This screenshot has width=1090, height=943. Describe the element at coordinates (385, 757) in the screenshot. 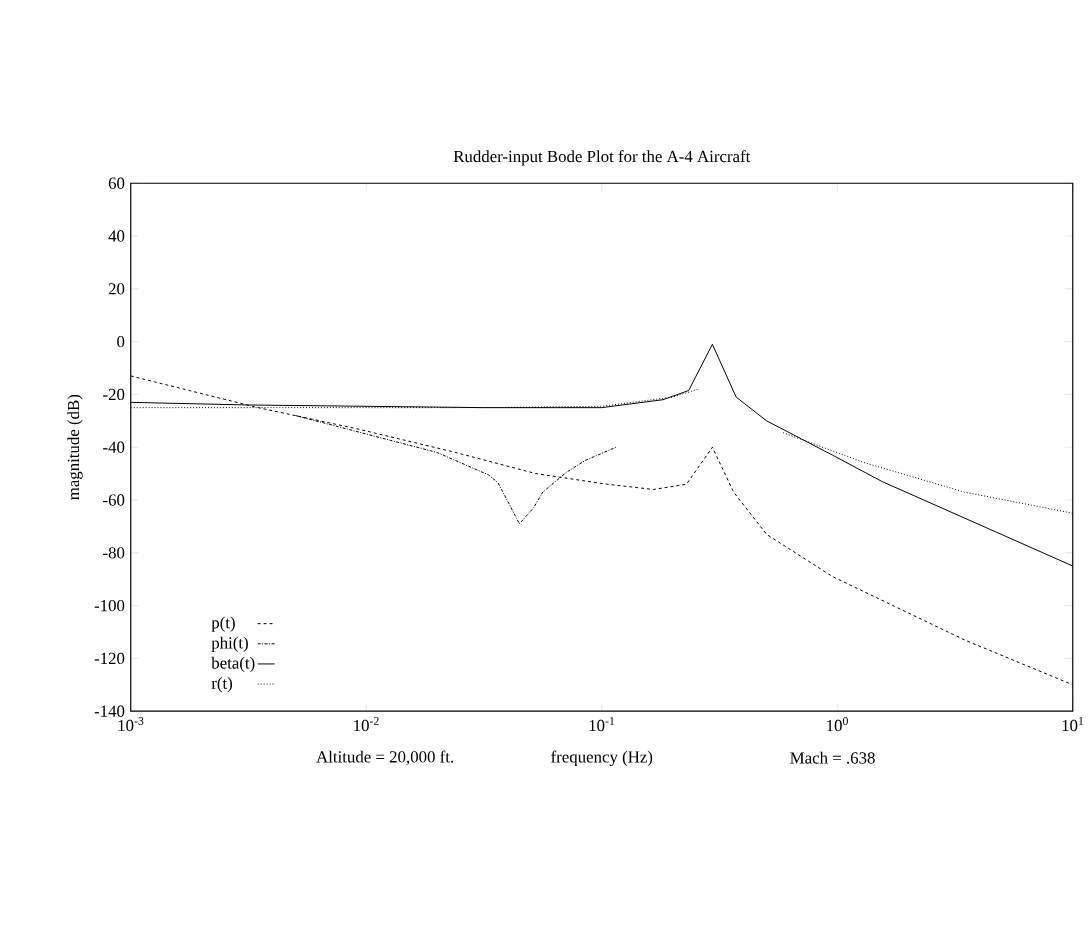

I see `text: Altitude = 20,000 ft.` at that location.